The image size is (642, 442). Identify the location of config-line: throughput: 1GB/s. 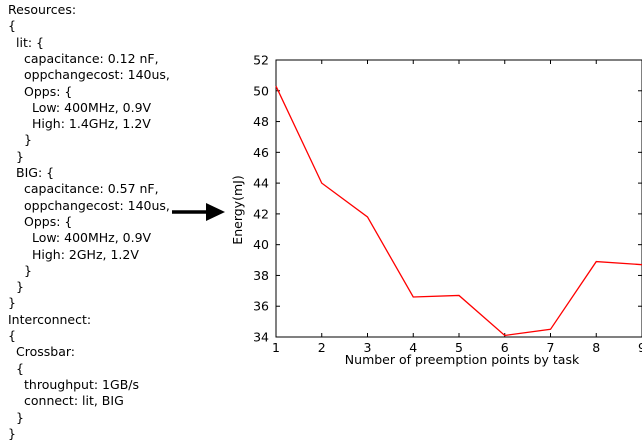
(81, 384).